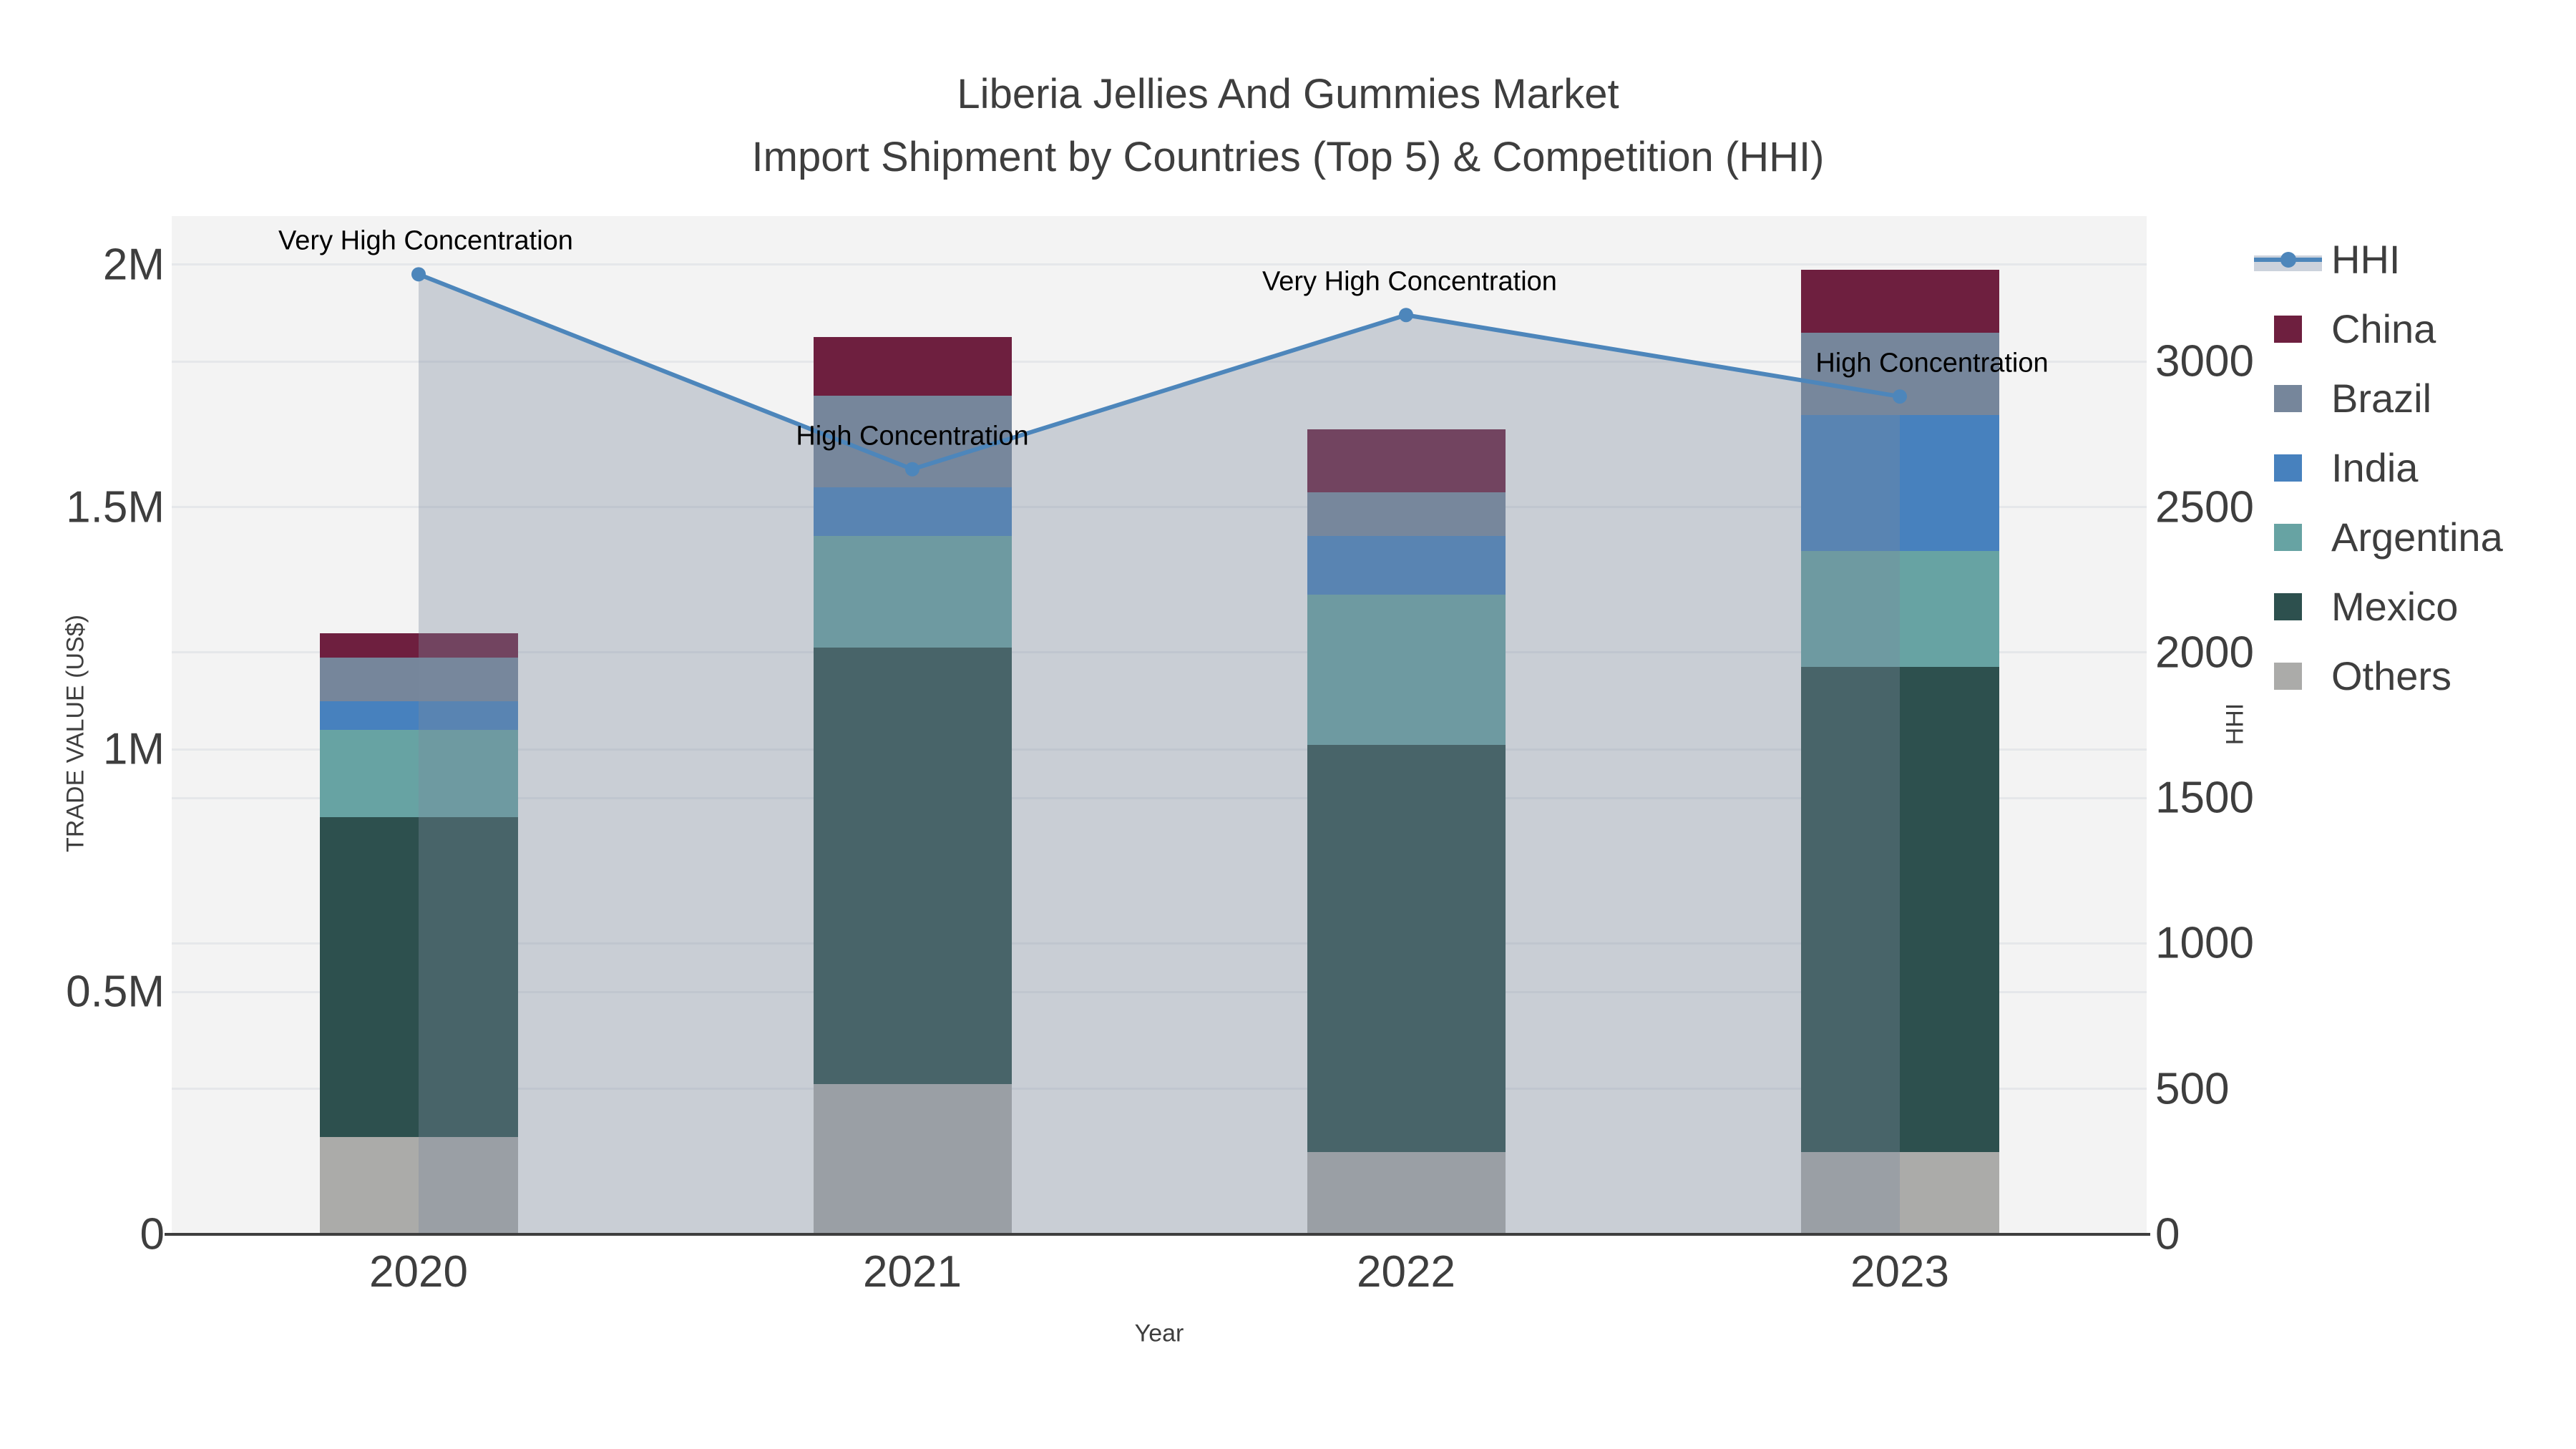 The image size is (2576, 1449). Describe the element at coordinates (1406, 1272) in the screenshot. I see `x-tick-2022: 2022` at that location.